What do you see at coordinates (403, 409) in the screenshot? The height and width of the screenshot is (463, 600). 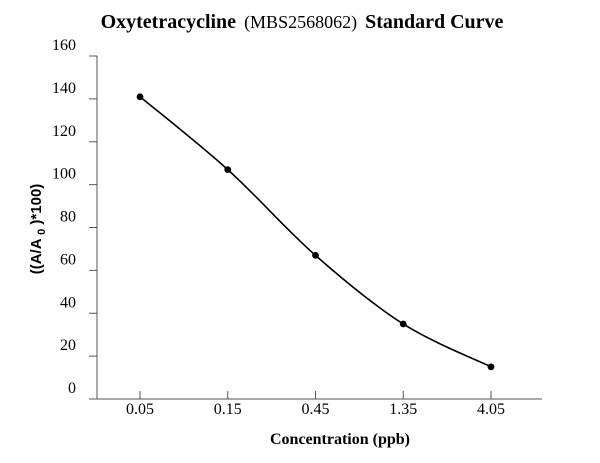 I see `x-tick-label: 1.35` at bounding box center [403, 409].